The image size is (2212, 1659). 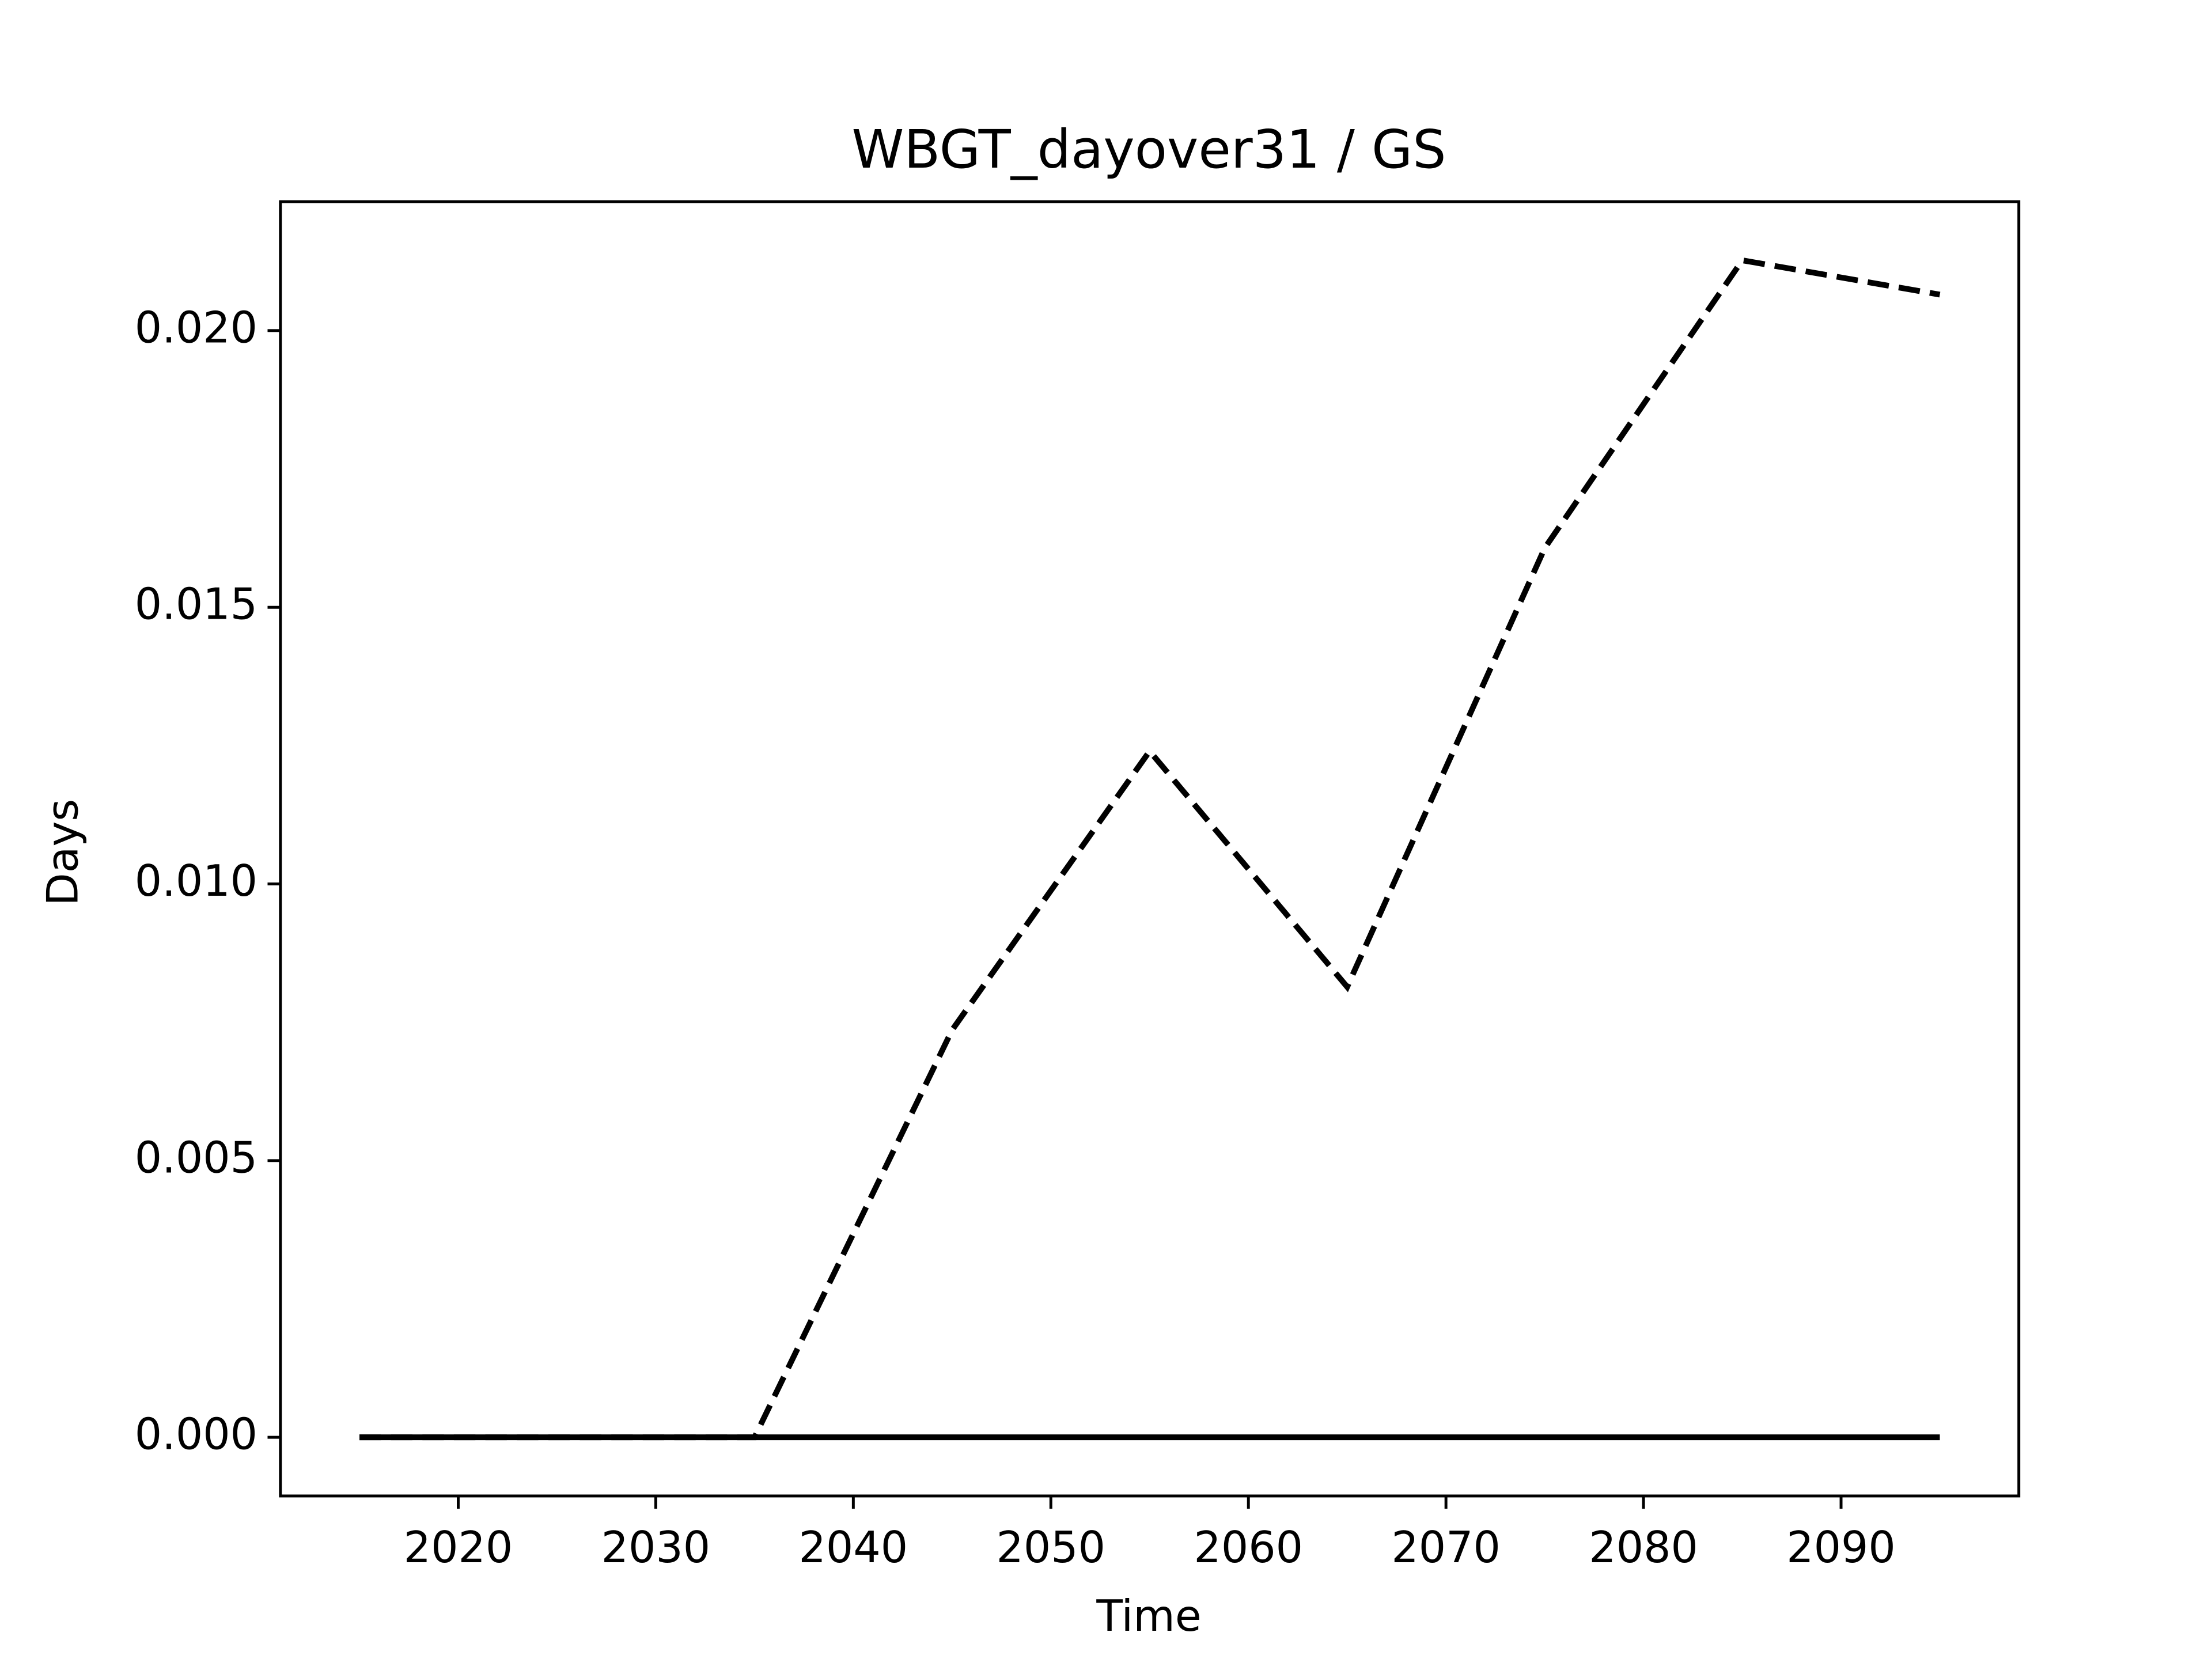 I want to click on x-tick-label: 2020, so click(x=458, y=1547).